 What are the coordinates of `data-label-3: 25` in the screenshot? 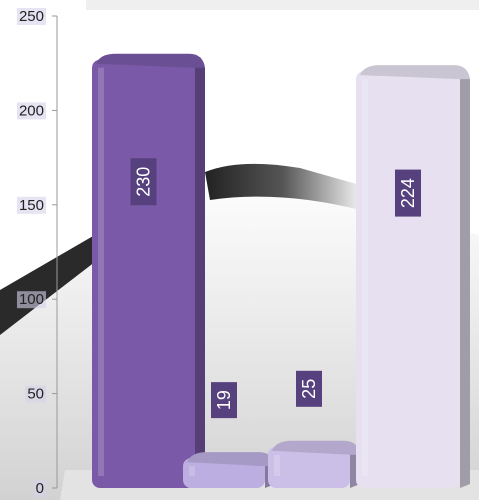 It's located at (309, 388).